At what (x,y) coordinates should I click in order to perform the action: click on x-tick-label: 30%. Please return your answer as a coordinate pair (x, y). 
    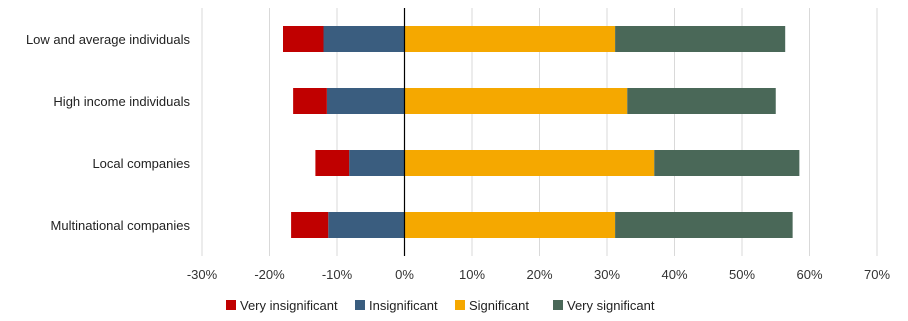
    Looking at the image, I should click on (607, 274).